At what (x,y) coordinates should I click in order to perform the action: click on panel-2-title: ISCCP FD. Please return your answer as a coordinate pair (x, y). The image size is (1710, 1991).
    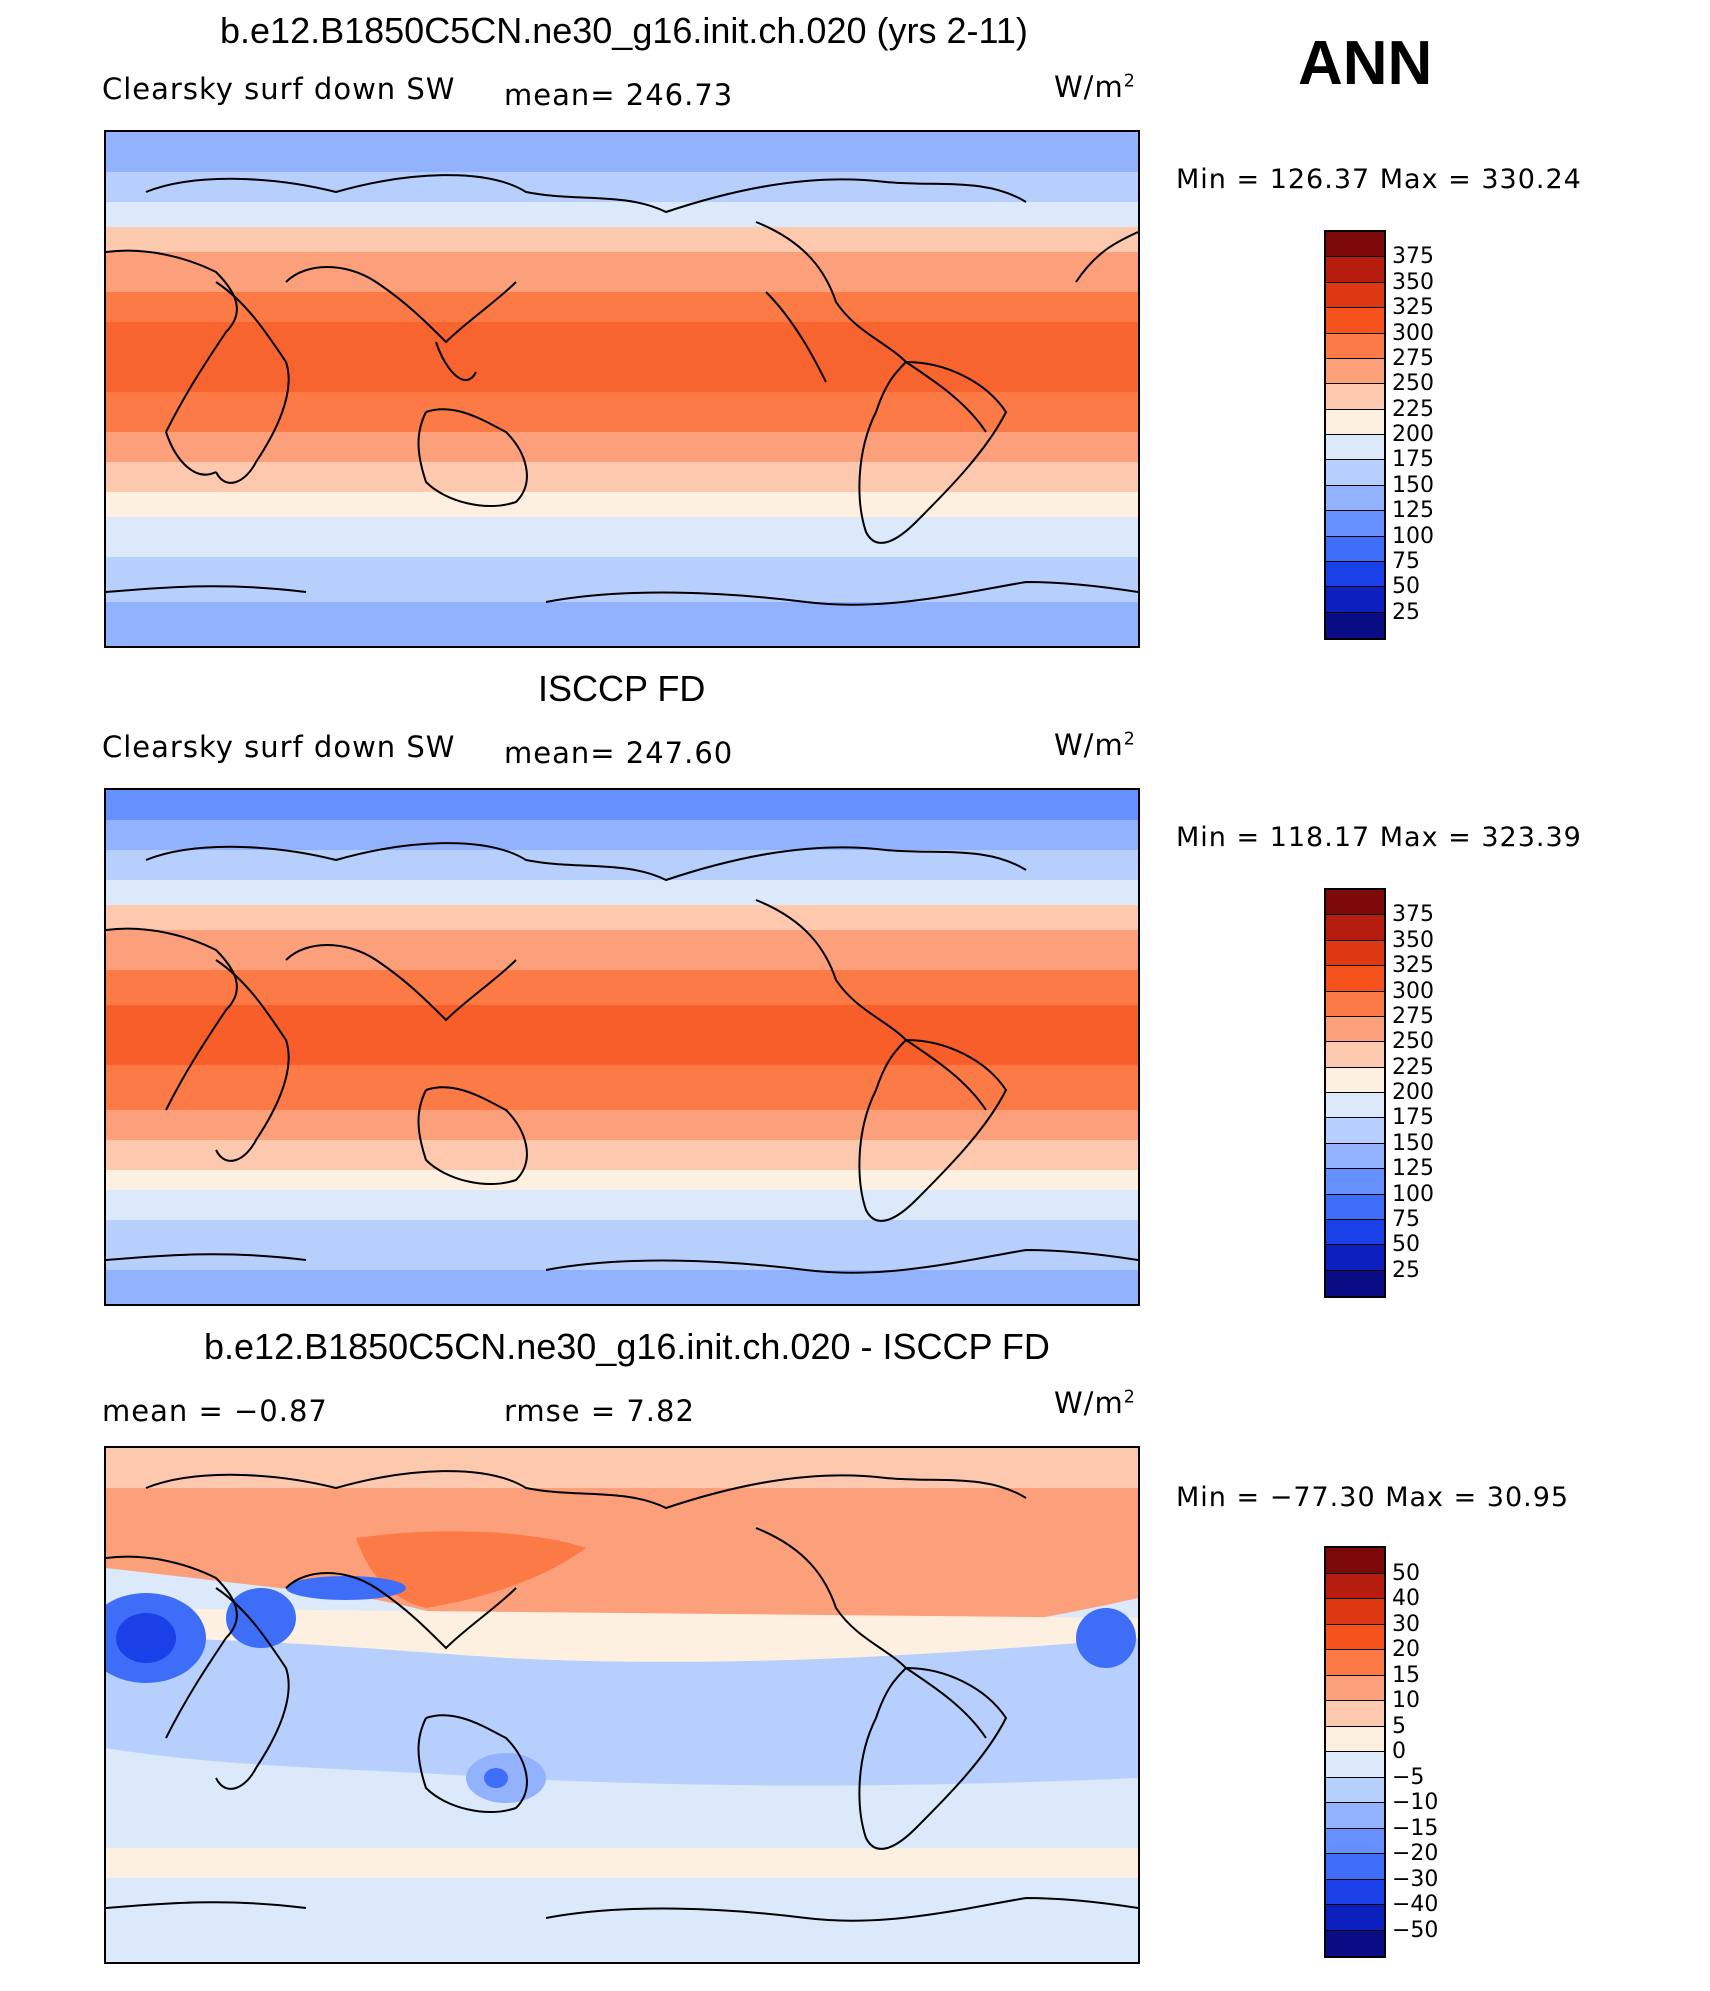
    Looking at the image, I should click on (622, 688).